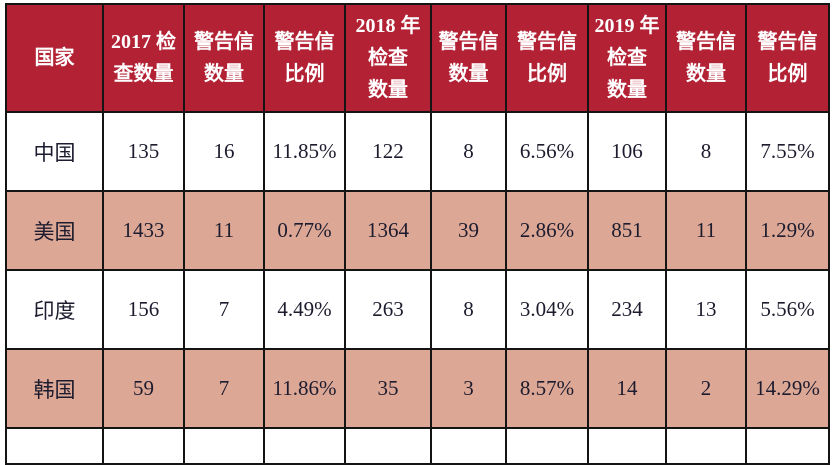 This screenshot has width=832, height=465. I want to click on table-row-partial, so click(417, 446).